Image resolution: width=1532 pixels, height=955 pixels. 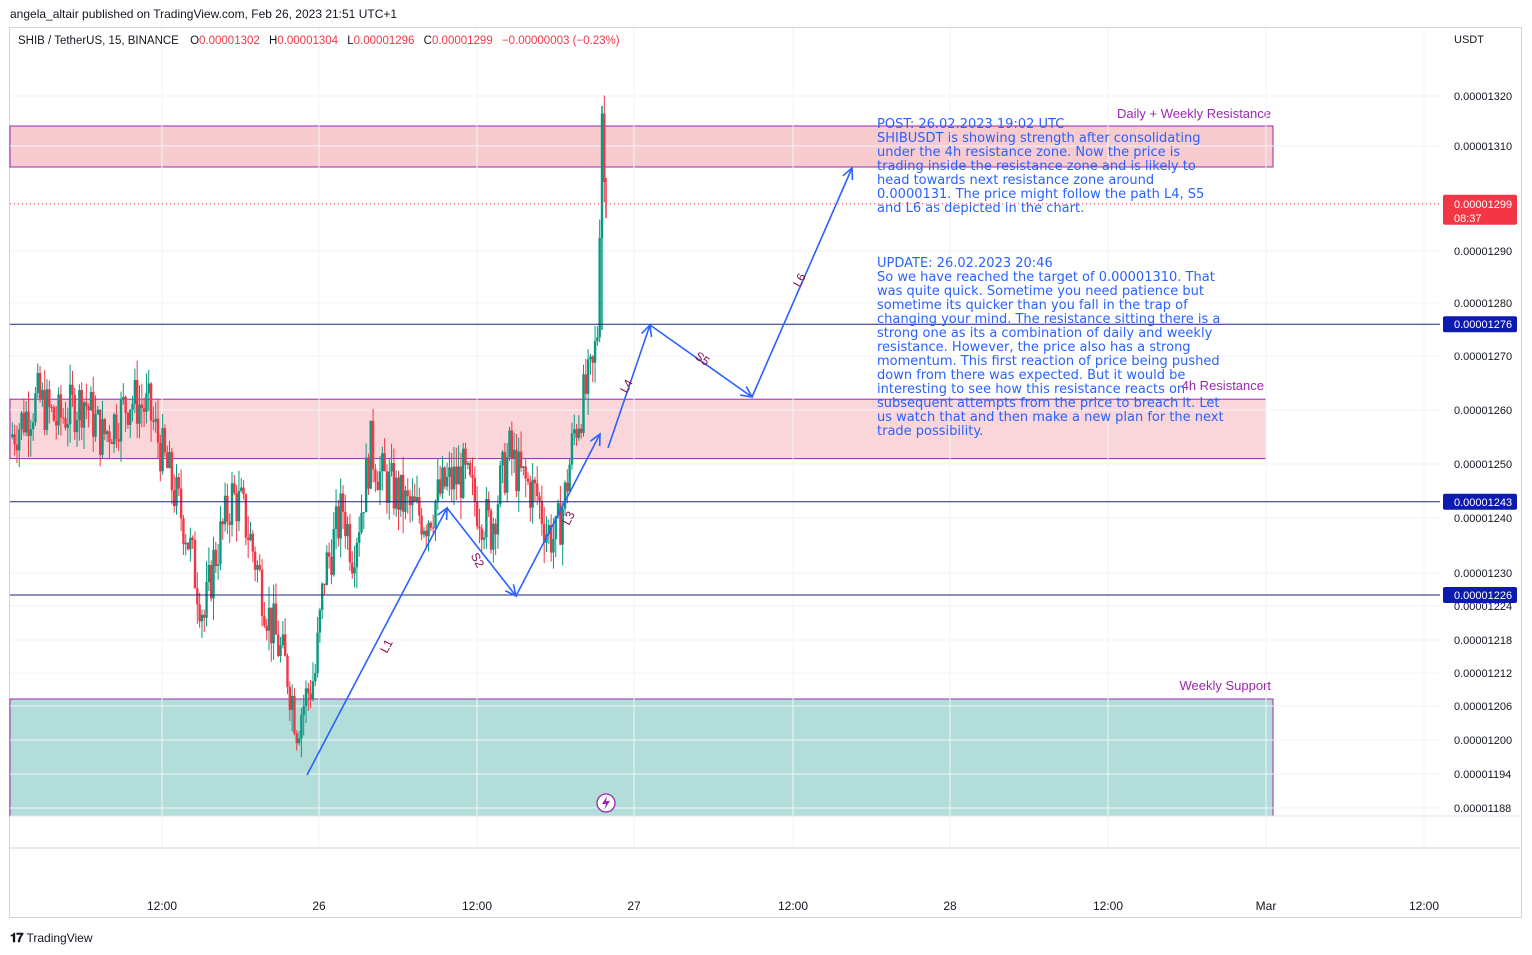 I want to click on update-heading: UPDATE: 26.02.2023 20:46, so click(x=965, y=263).